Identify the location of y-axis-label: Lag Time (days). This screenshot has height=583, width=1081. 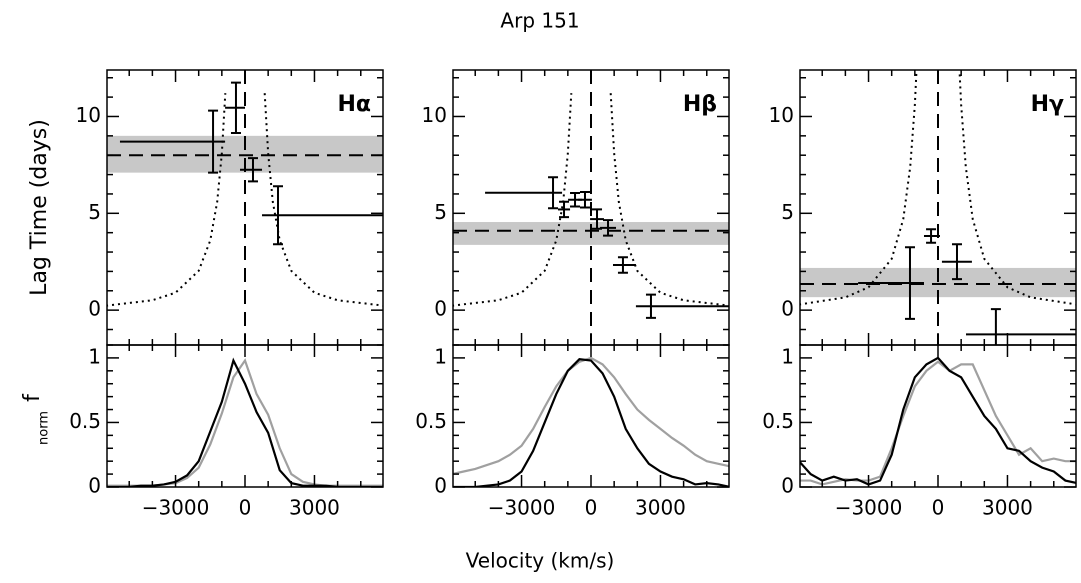
(39, 207).